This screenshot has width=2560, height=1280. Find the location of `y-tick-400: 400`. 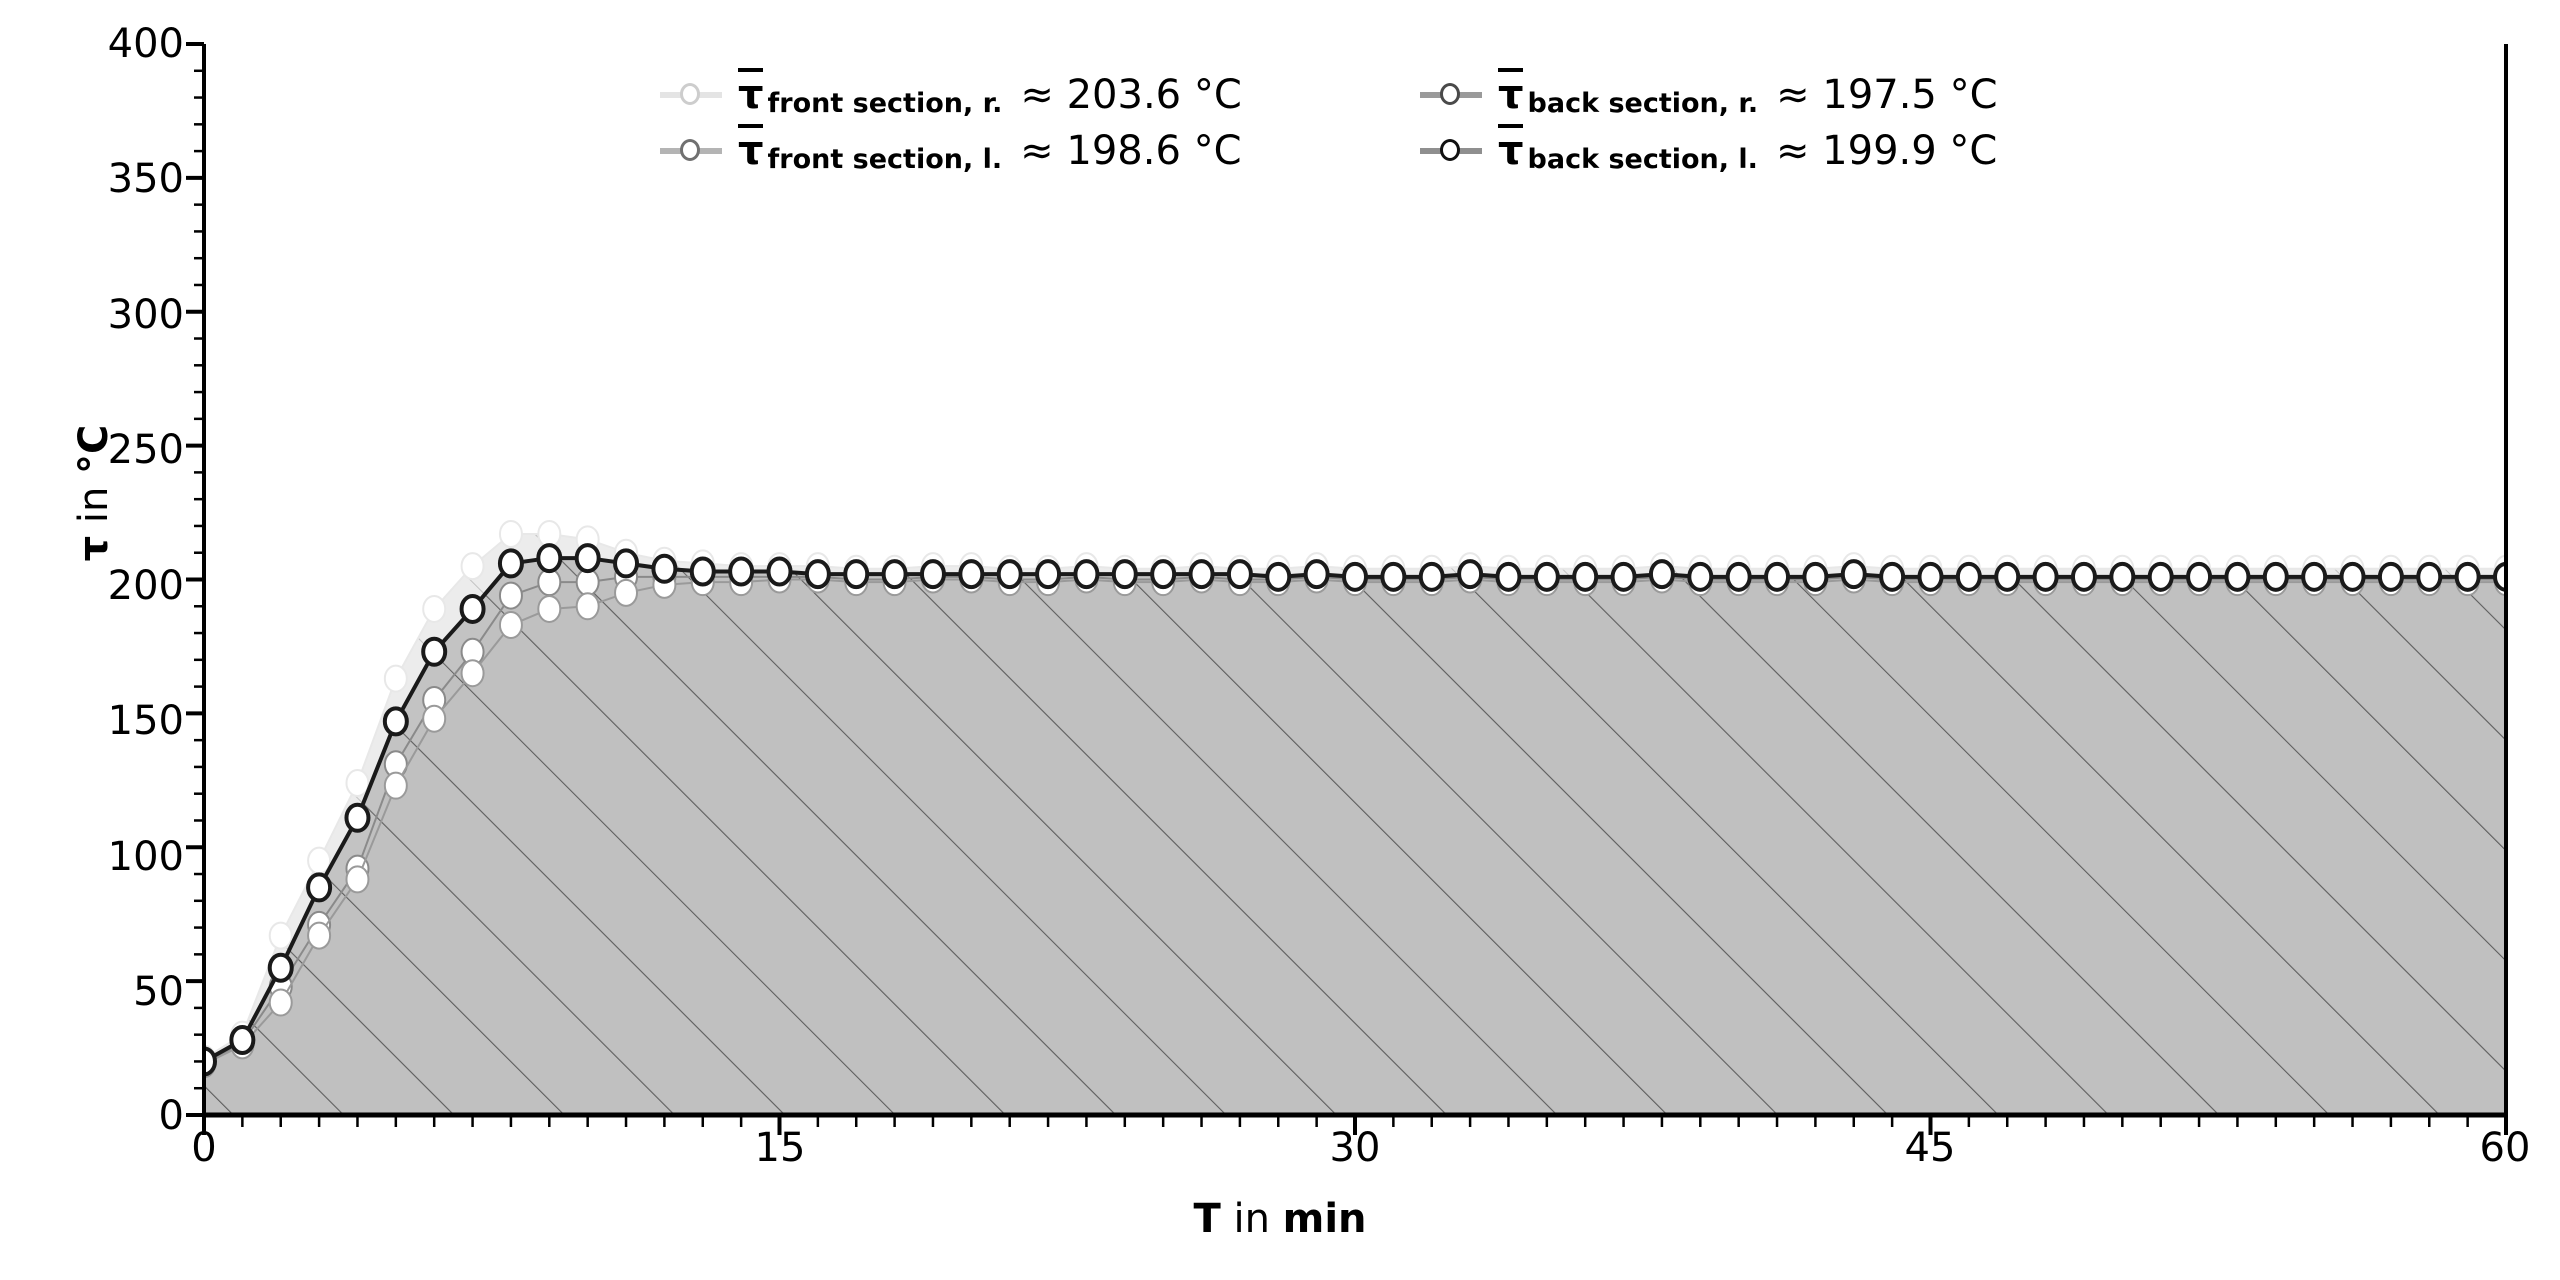

y-tick-400: 400 is located at coordinates (145, 44).